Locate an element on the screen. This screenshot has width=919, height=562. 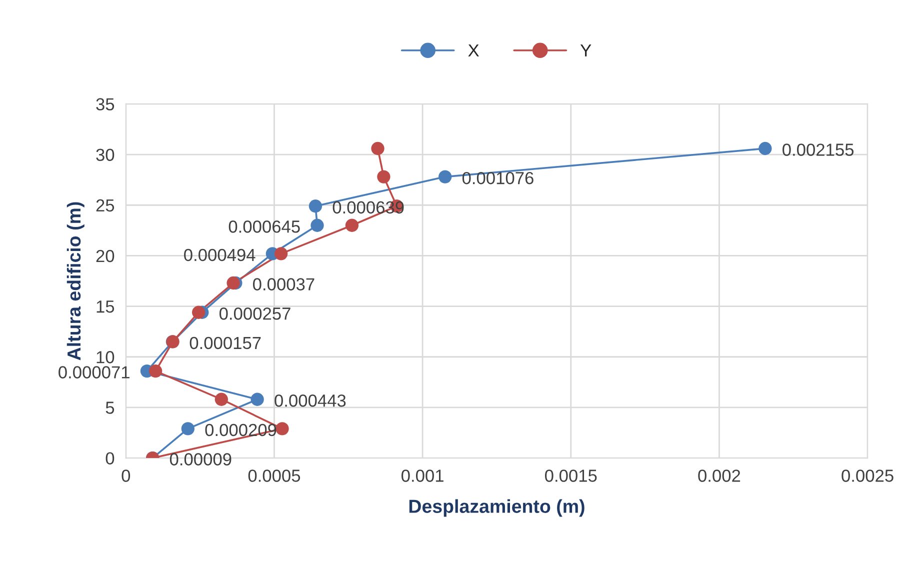
x-tick-label: 0.0025 is located at coordinates (868, 476).